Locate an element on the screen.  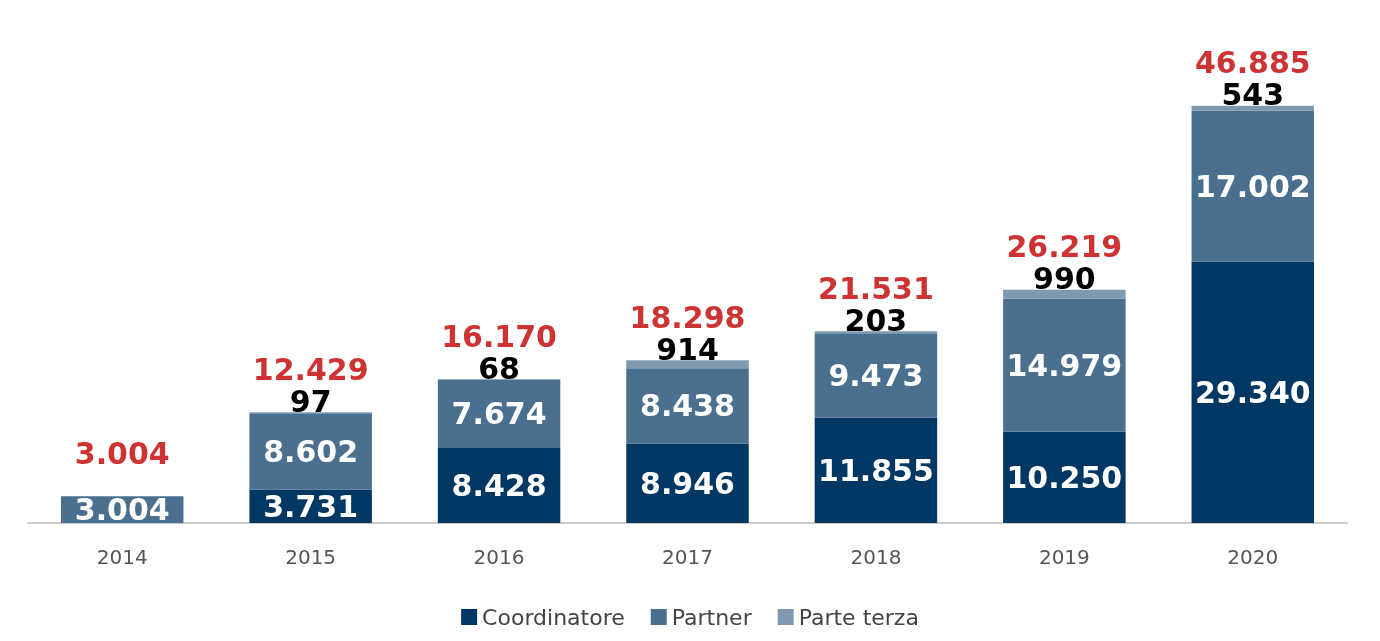
data-label: 3.004 is located at coordinates (122, 510).